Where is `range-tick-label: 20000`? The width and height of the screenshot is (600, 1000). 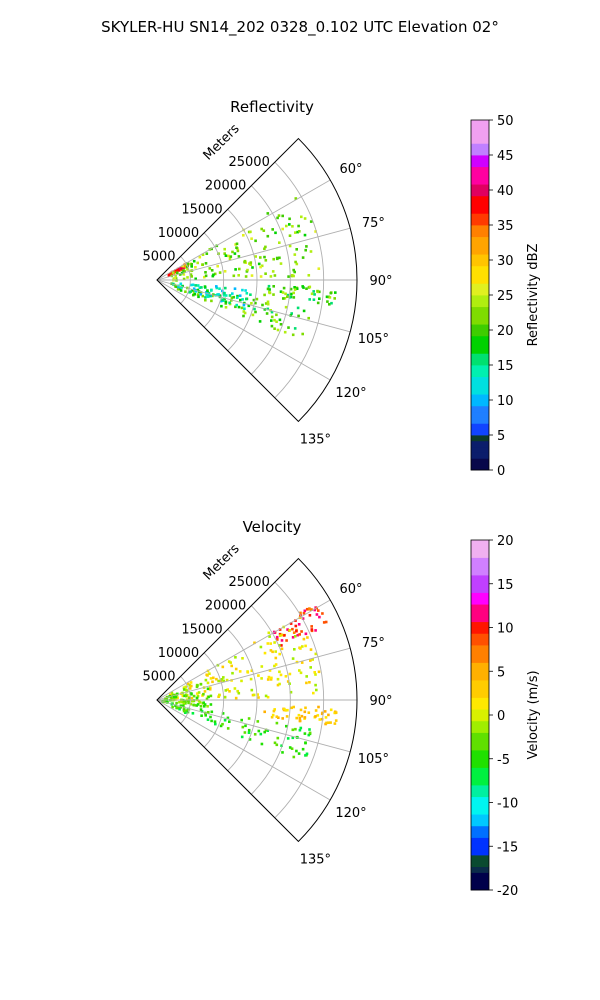 range-tick-label: 20000 is located at coordinates (225, 606).